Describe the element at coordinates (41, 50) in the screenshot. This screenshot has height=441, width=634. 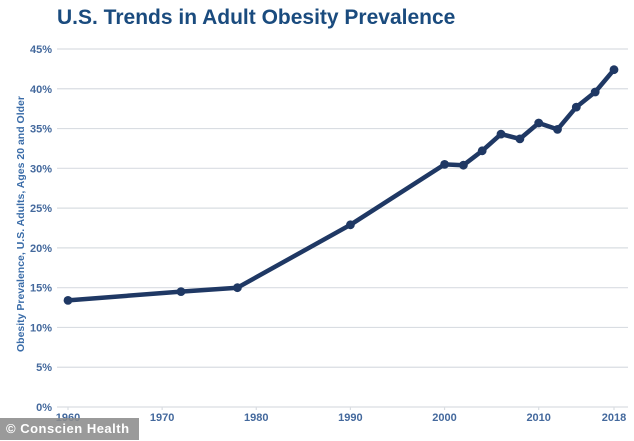
I see `y-tick-label: 45%` at that location.